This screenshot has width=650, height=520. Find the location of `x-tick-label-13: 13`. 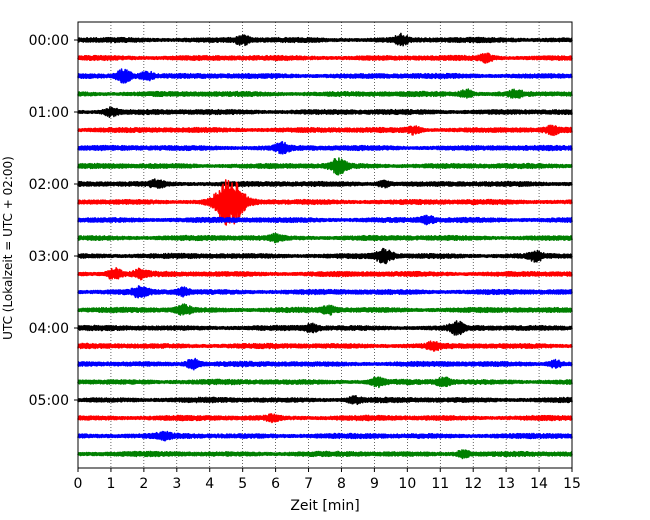

x-tick-label-13: 13 is located at coordinates (506, 484).